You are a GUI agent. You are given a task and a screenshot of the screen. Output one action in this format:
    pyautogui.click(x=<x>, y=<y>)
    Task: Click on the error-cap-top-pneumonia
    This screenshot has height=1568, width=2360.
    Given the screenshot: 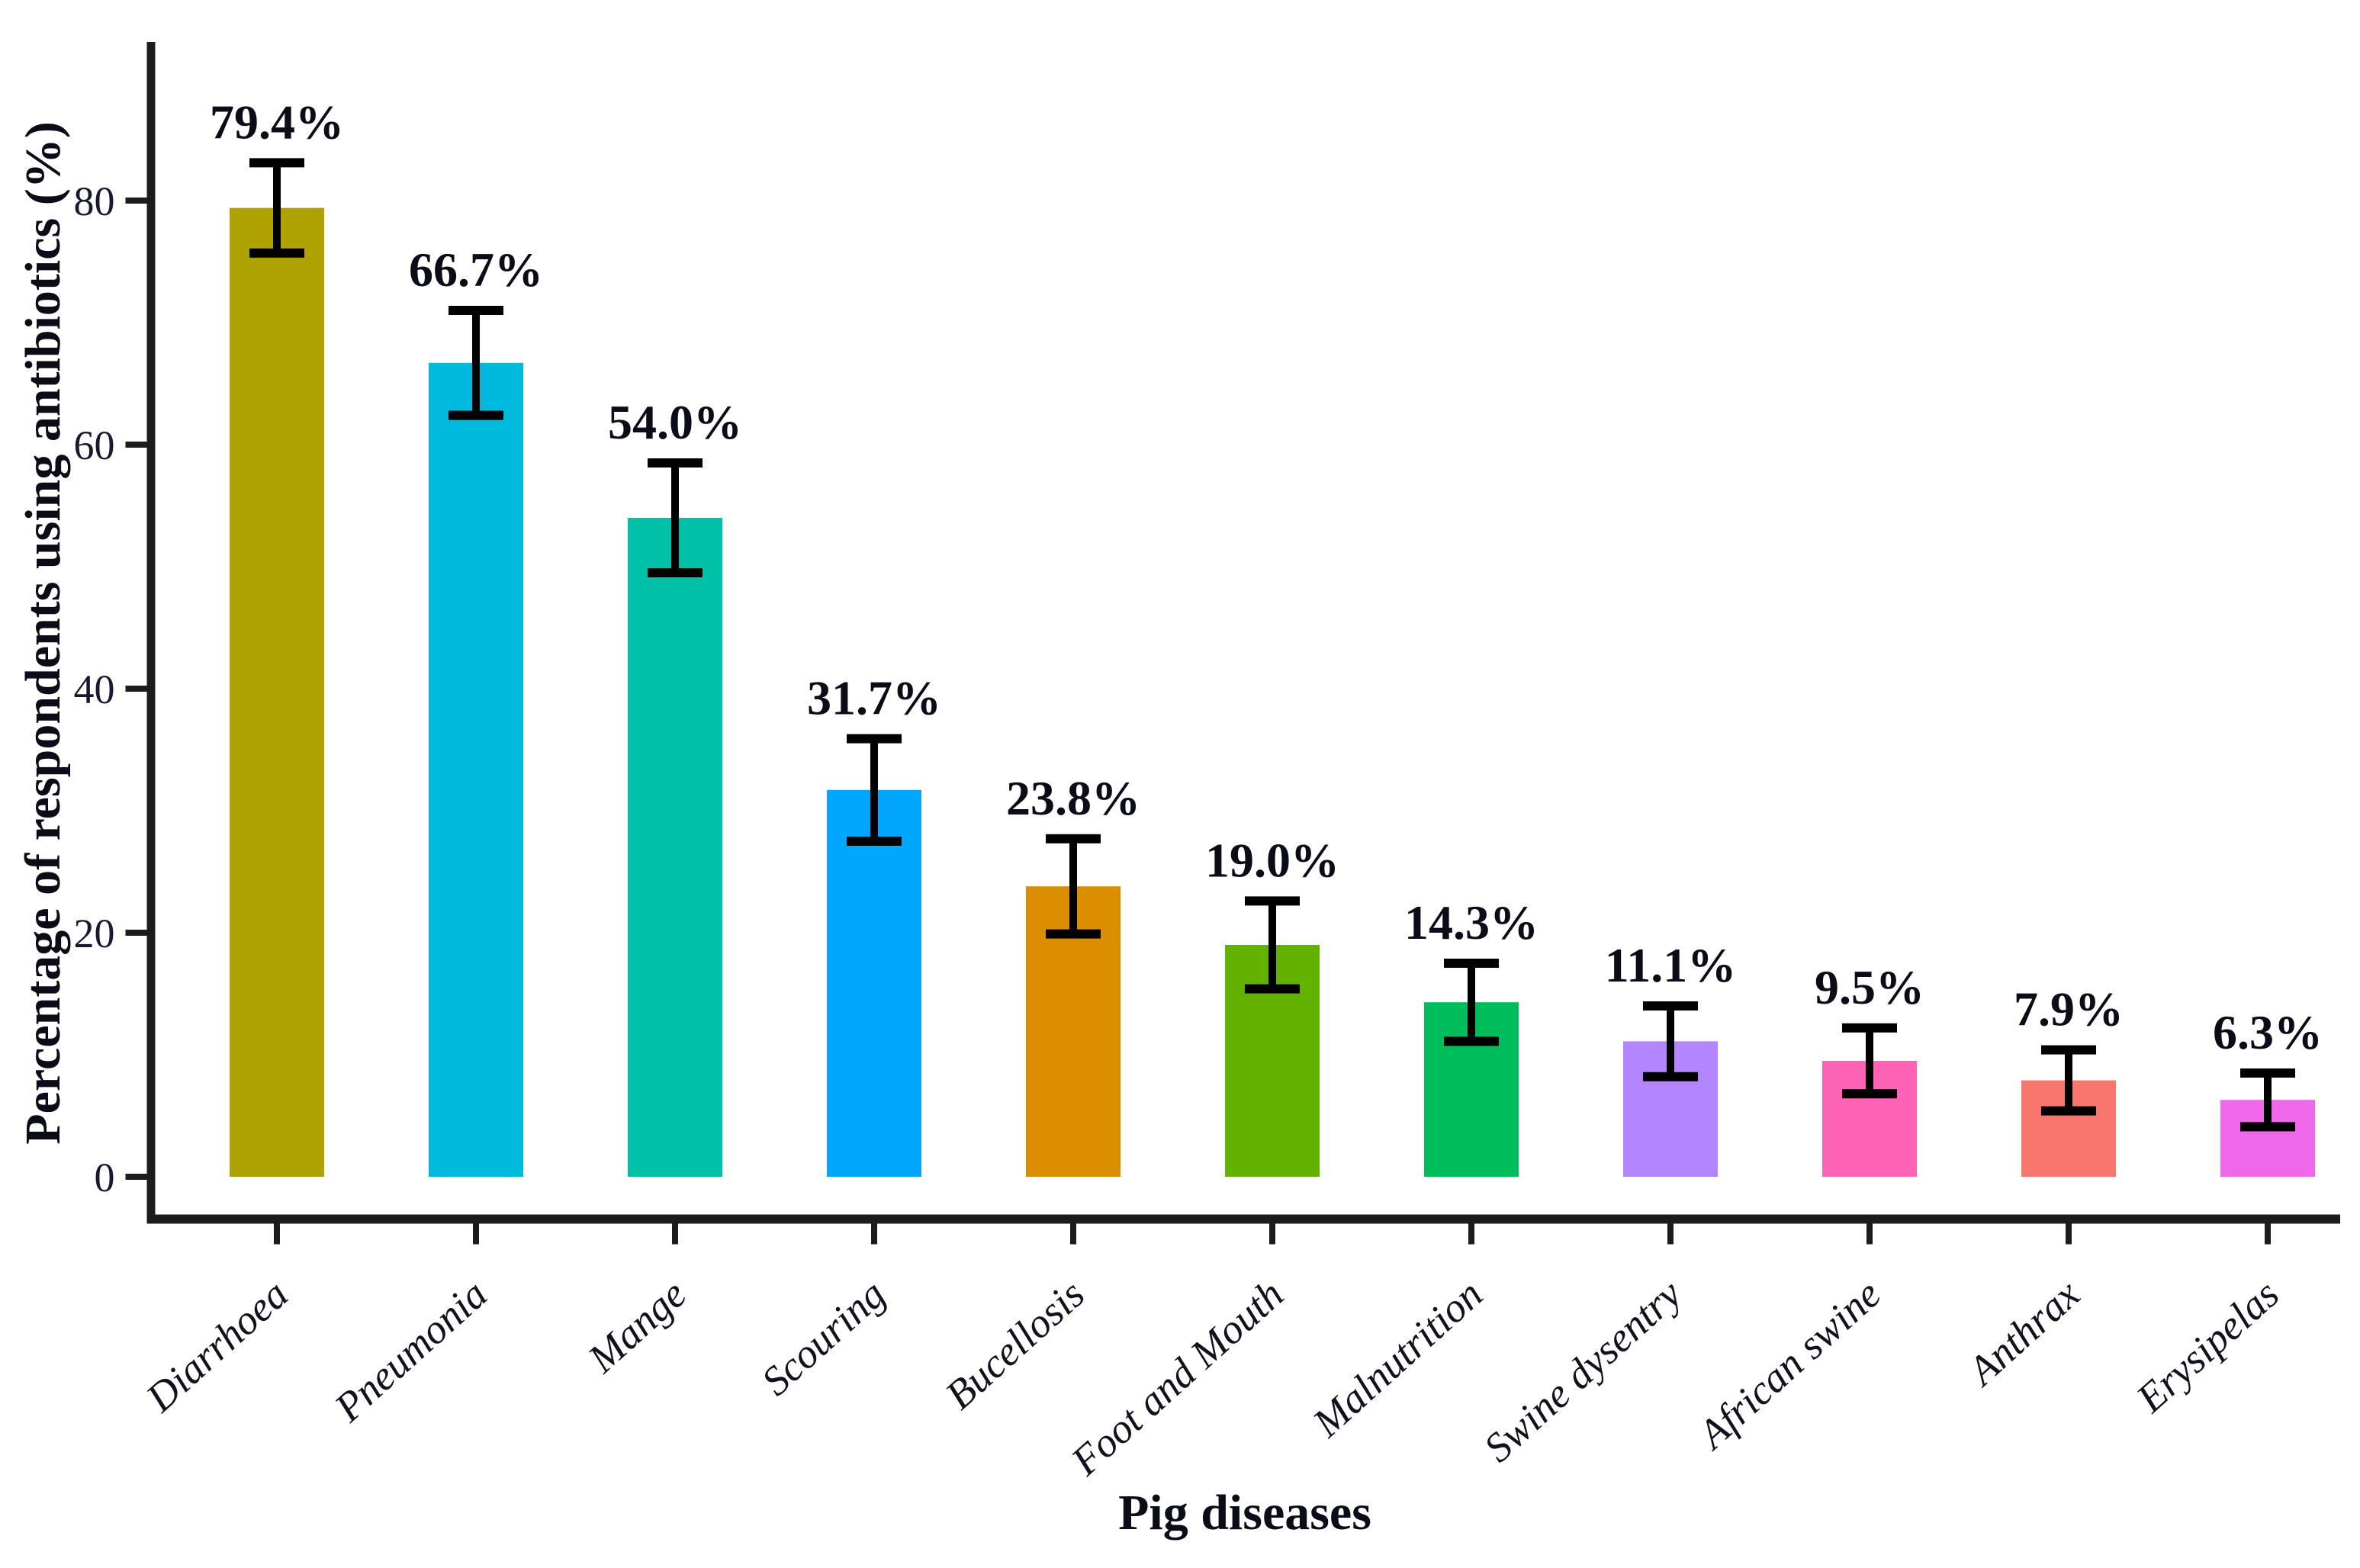 What is the action you would take?
    pyautogui.click(x=476, y=310)
    